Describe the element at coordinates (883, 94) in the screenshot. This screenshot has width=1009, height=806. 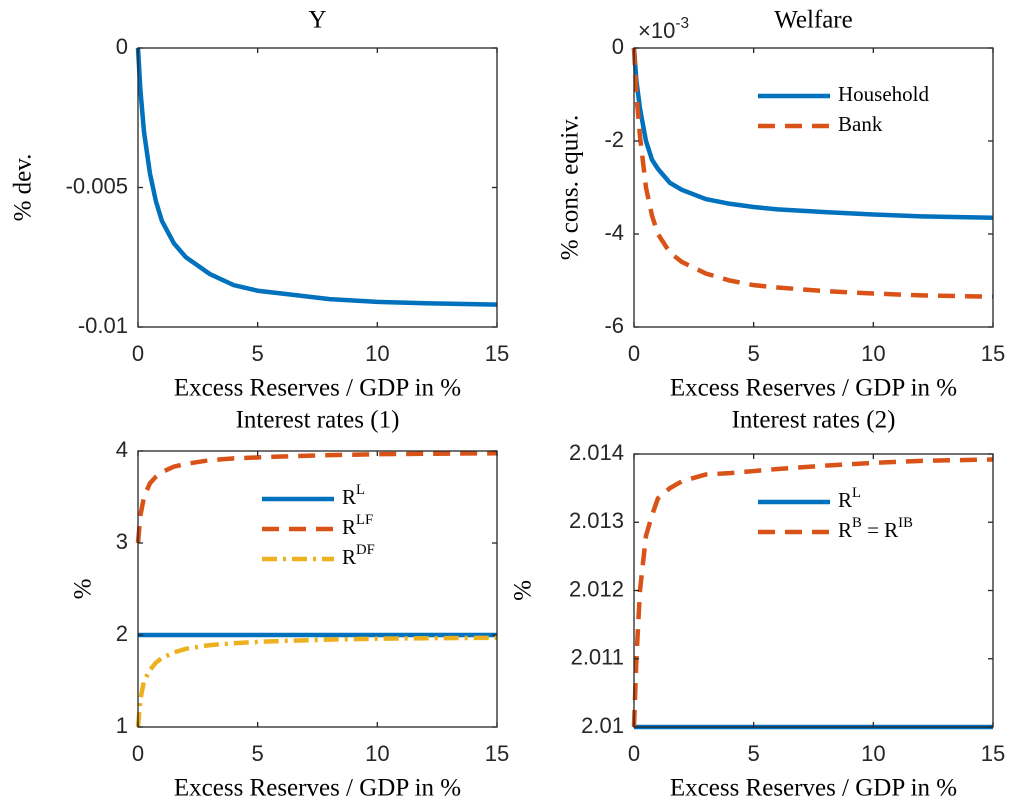
I see `legend-label: Household` at that location.